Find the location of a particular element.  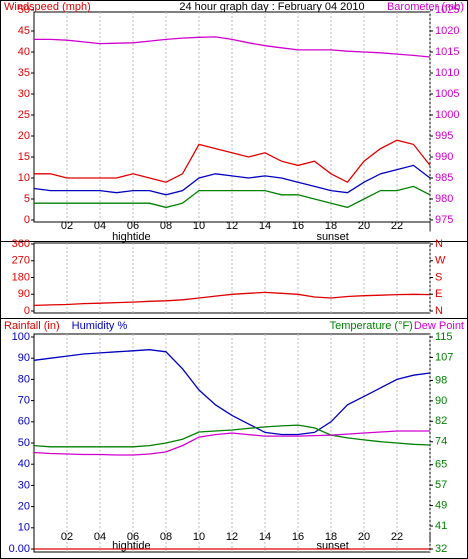

y-tick-label: 180 is located at coordinates (21, 277).